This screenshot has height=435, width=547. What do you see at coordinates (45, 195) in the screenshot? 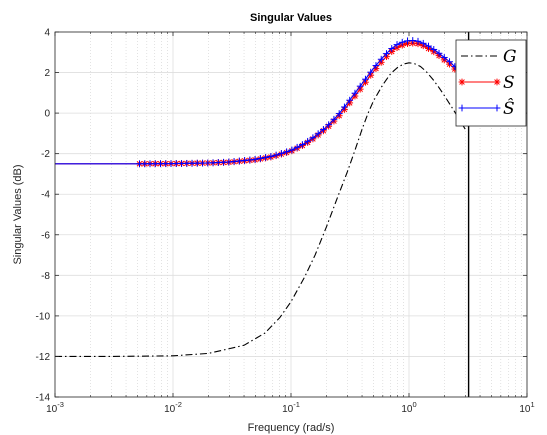
I see `y-tick-label: -4` at bounding box center [45, 195].